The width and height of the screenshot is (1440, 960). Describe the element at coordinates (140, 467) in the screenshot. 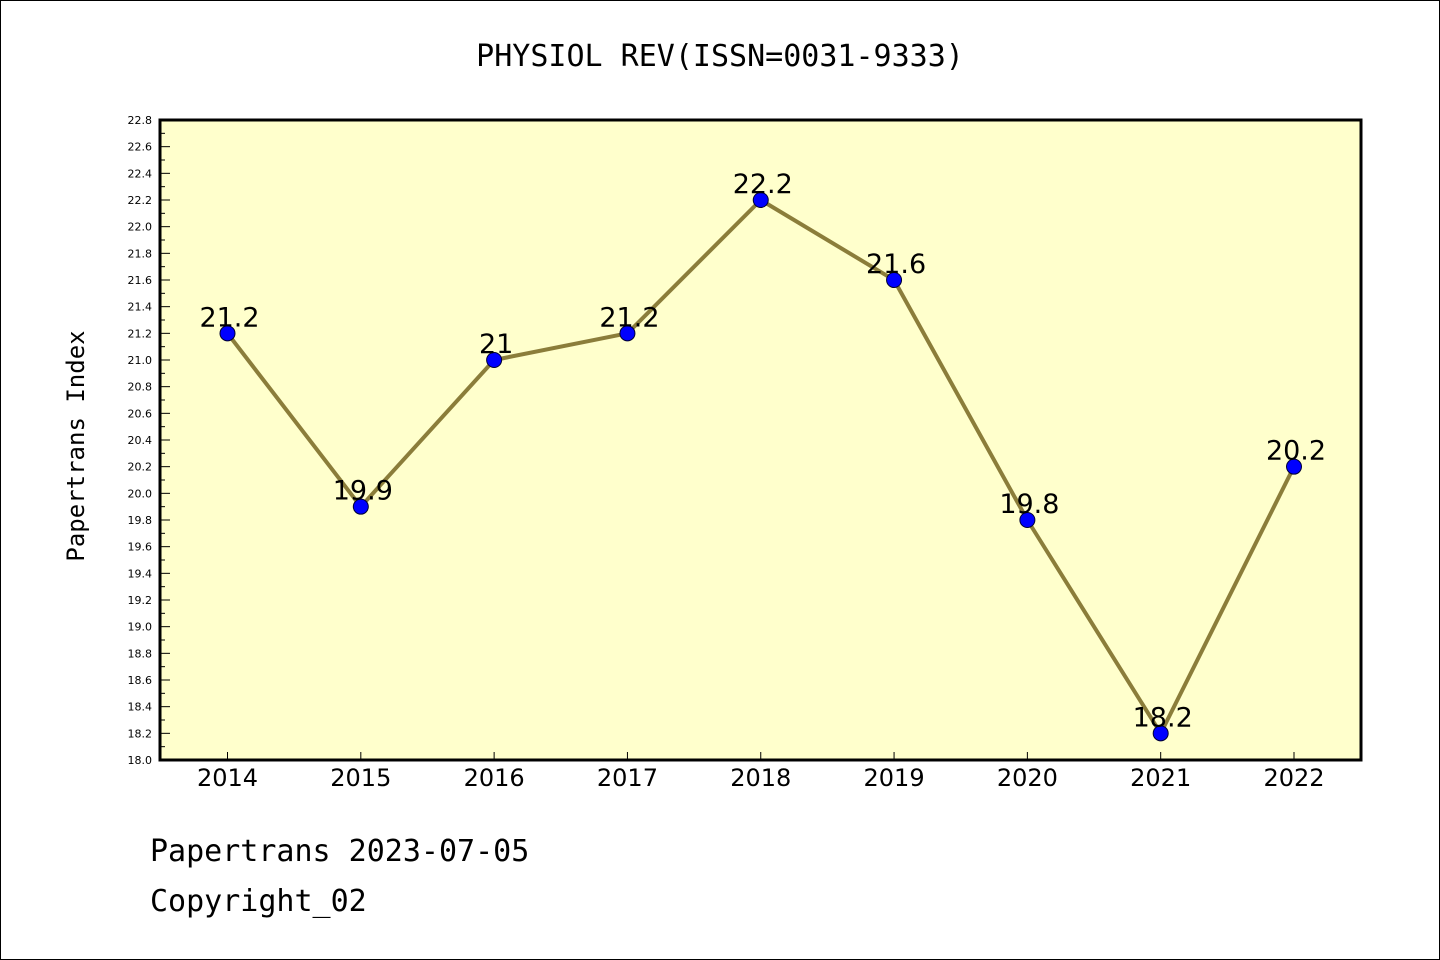

I see `y-tick-label: 20.2` at that location.